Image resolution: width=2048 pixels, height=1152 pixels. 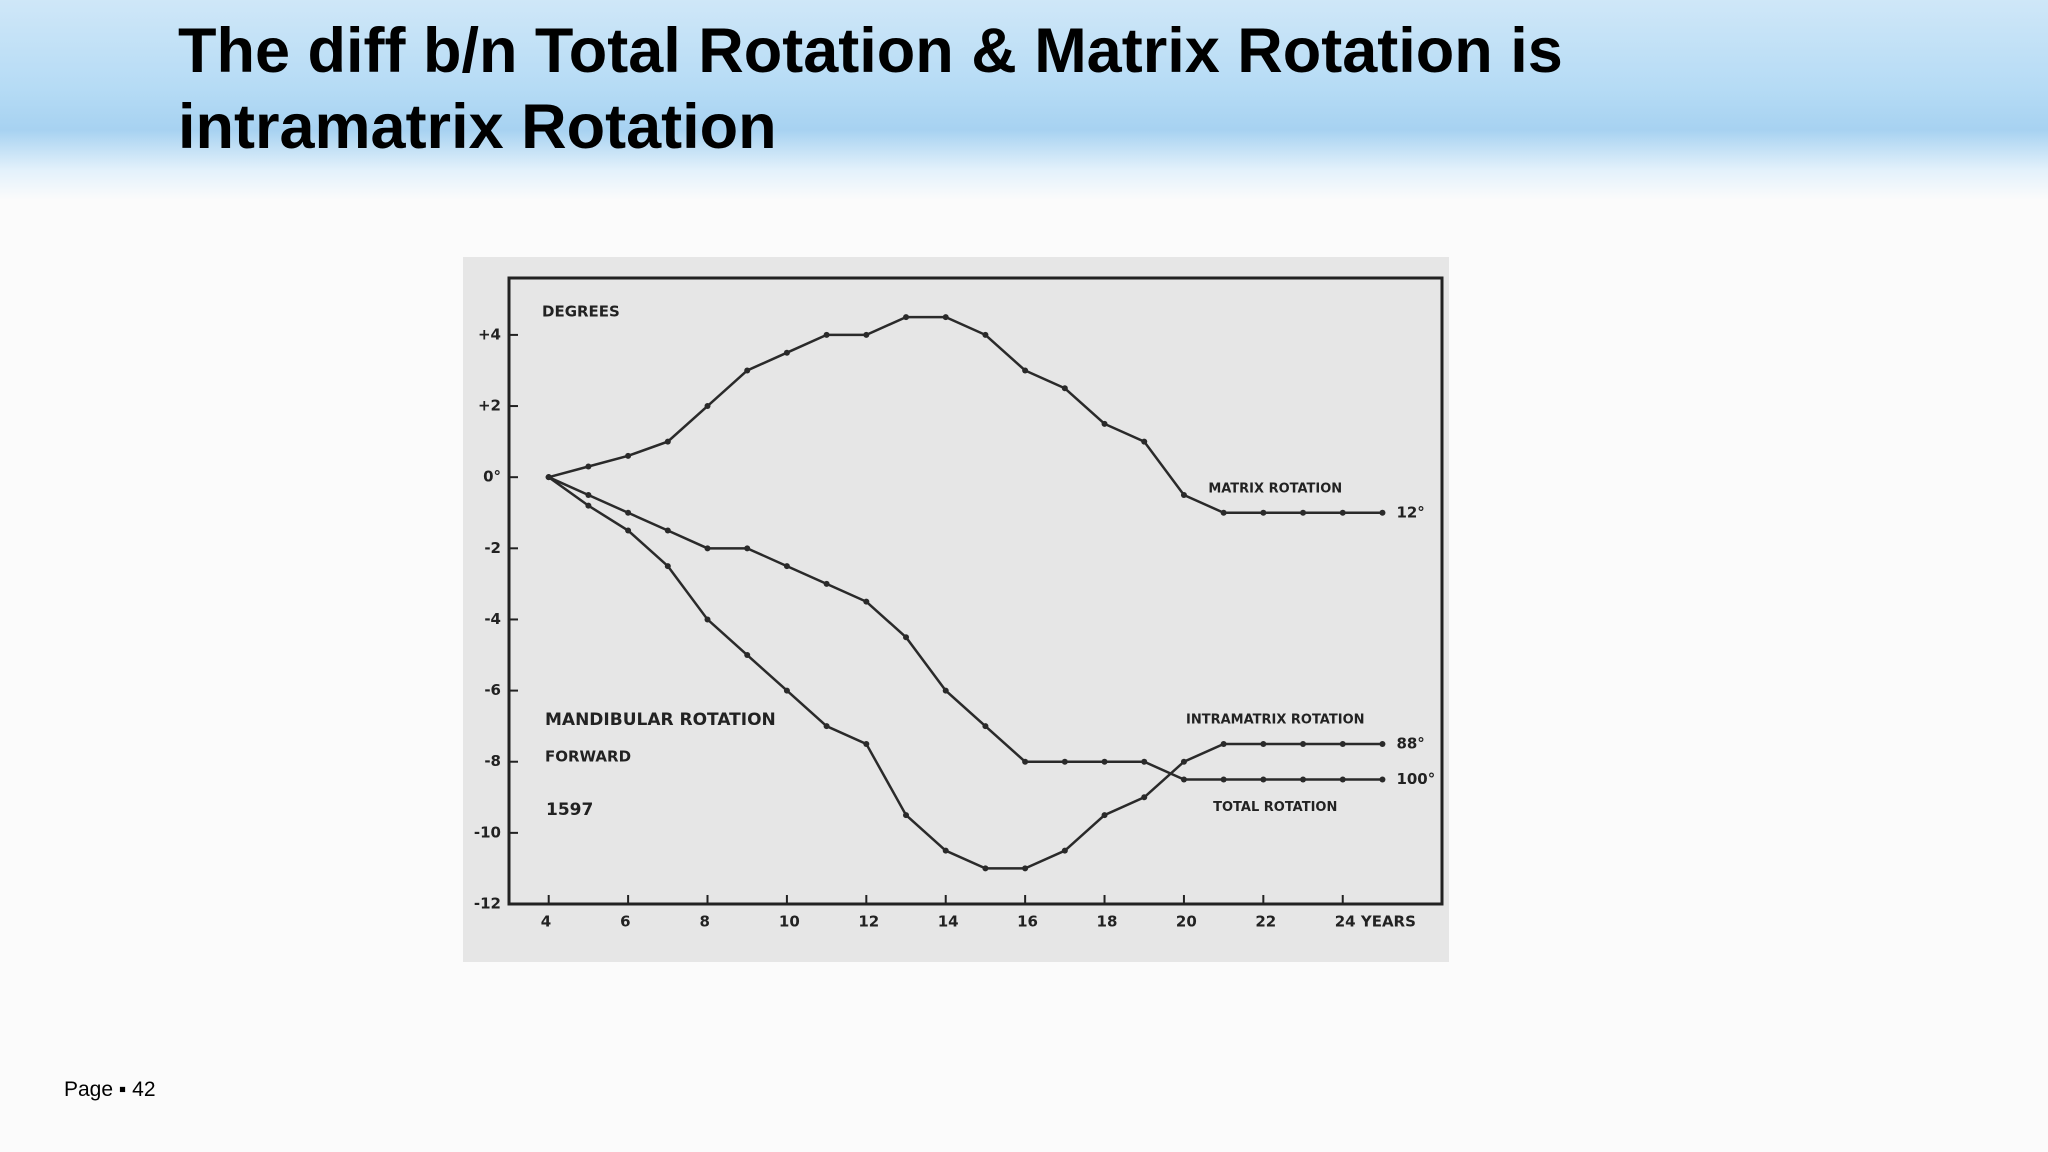 I want to click on x-tick-label: 12, so click(x=868, y=922).